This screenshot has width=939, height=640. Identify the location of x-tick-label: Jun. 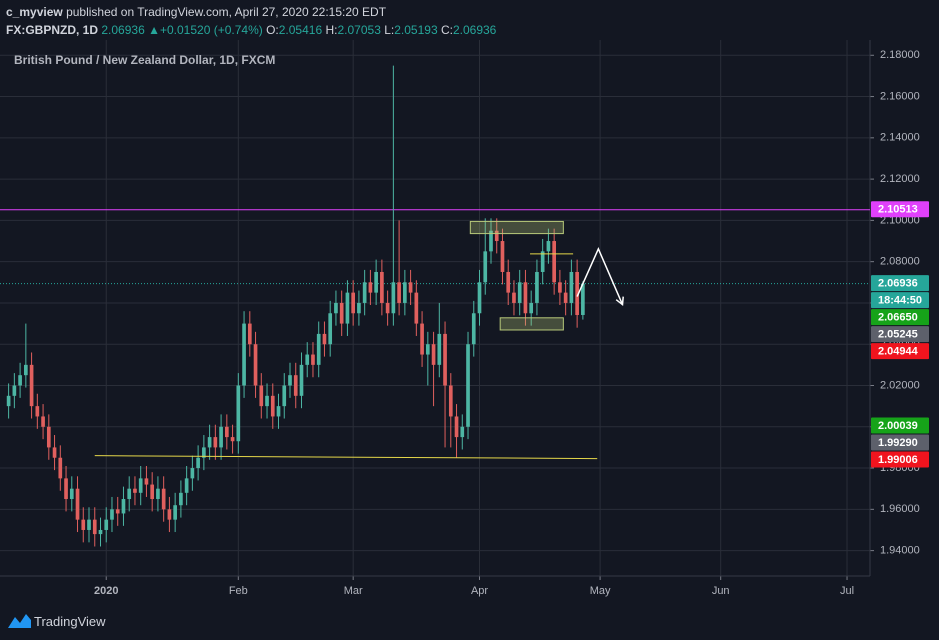
(721, 591).